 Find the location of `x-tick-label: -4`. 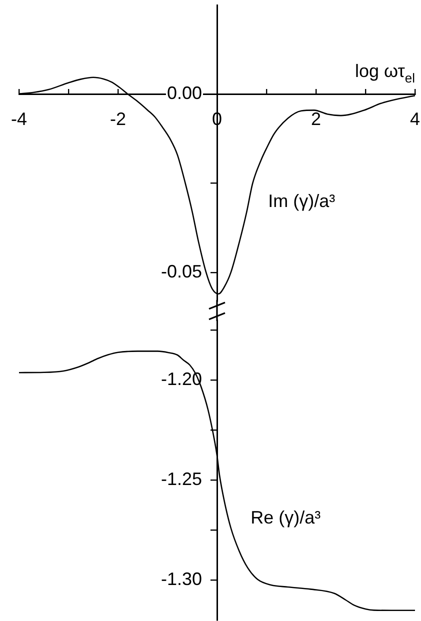

x-tick-label: -4 is located at coordinates (19, 118).